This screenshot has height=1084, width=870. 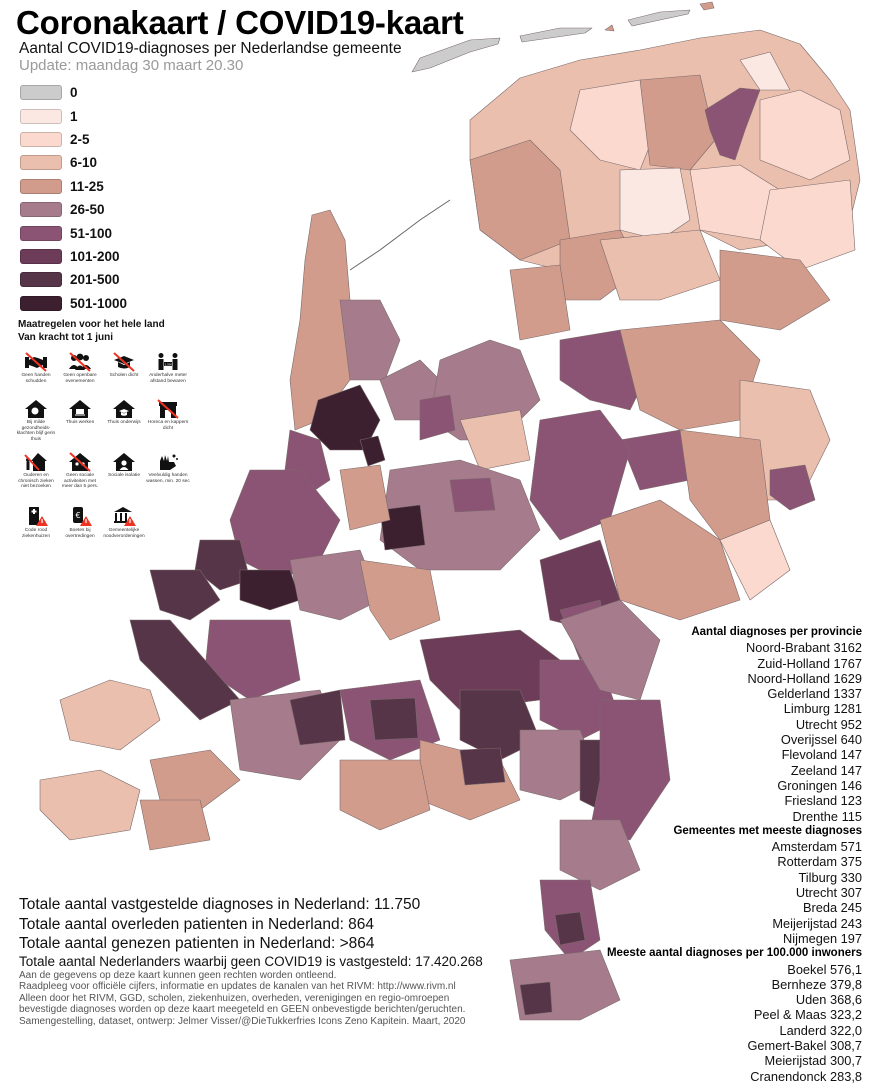 I want to click on per-capita-item: Bernheze 379,8, so click(x=816, y=984).